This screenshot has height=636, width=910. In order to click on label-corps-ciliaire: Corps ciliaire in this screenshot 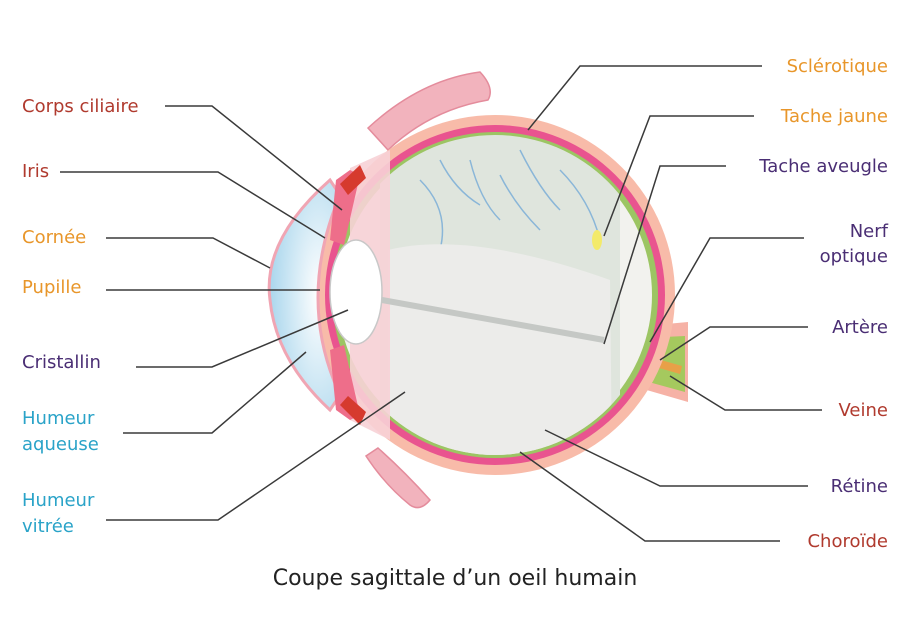, I will do `click(80, 106)`.